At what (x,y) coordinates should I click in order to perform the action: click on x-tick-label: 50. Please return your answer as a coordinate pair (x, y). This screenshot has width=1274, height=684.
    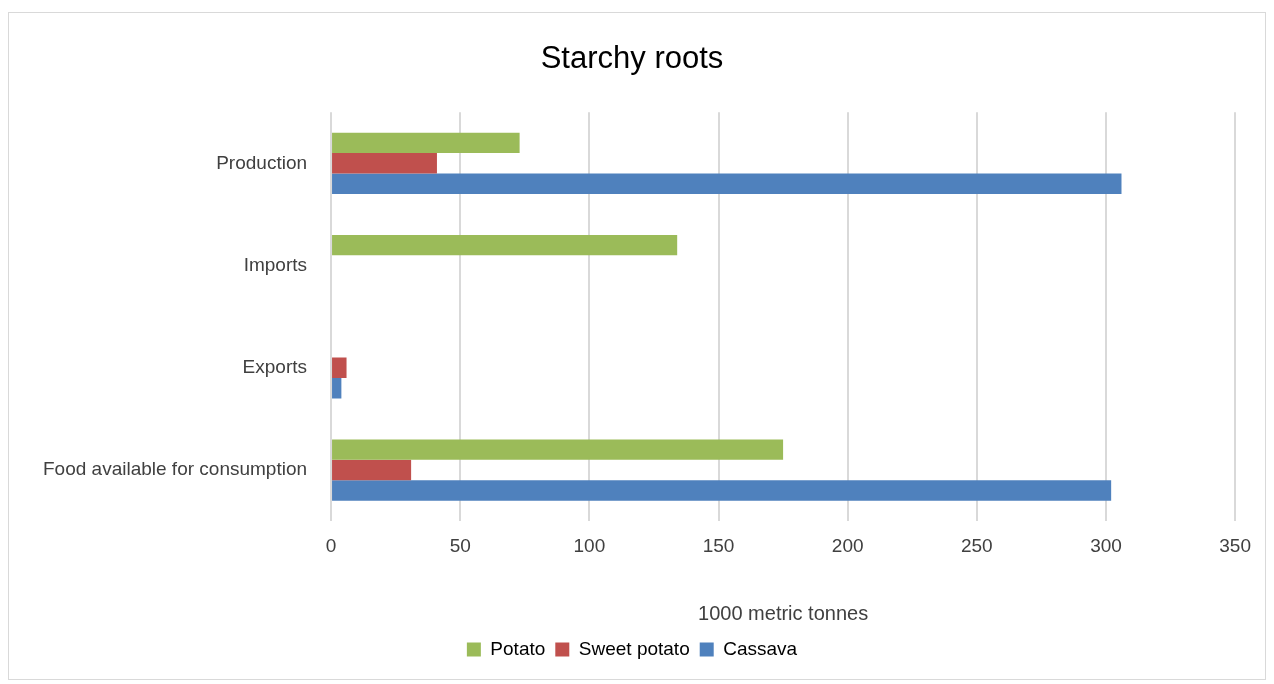
    Looking at the image, I should click on (460, 545).